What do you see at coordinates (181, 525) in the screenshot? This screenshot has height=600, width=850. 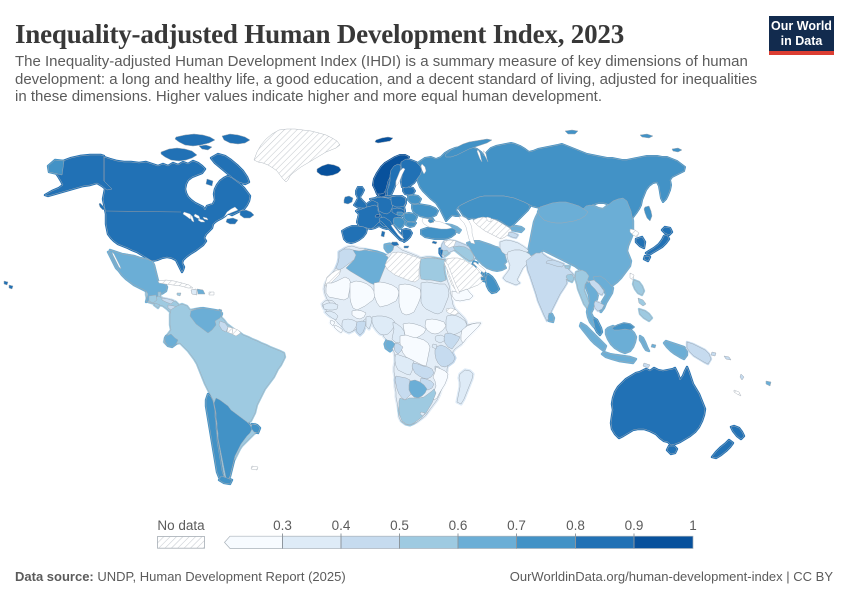 I see `svg-text: No data` at bounding box center [181, 525].